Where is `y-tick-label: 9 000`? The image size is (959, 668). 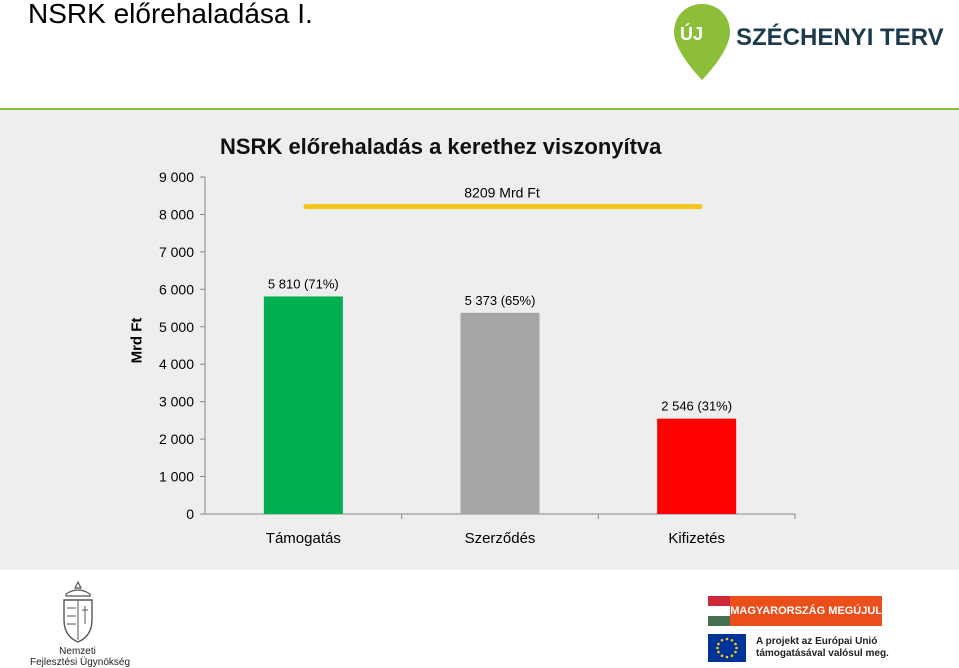 y-tick-label: 9 000 is located at coordinates (176, 177).